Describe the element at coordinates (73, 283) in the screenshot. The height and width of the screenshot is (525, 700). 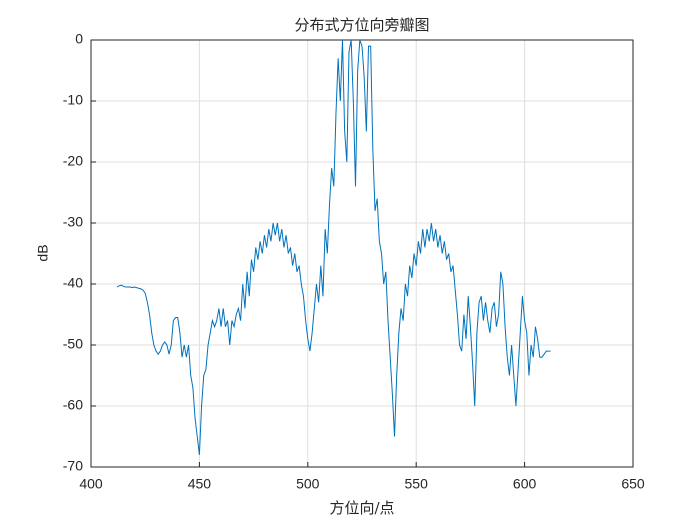
I see `y-tick-label: -40` at that location.